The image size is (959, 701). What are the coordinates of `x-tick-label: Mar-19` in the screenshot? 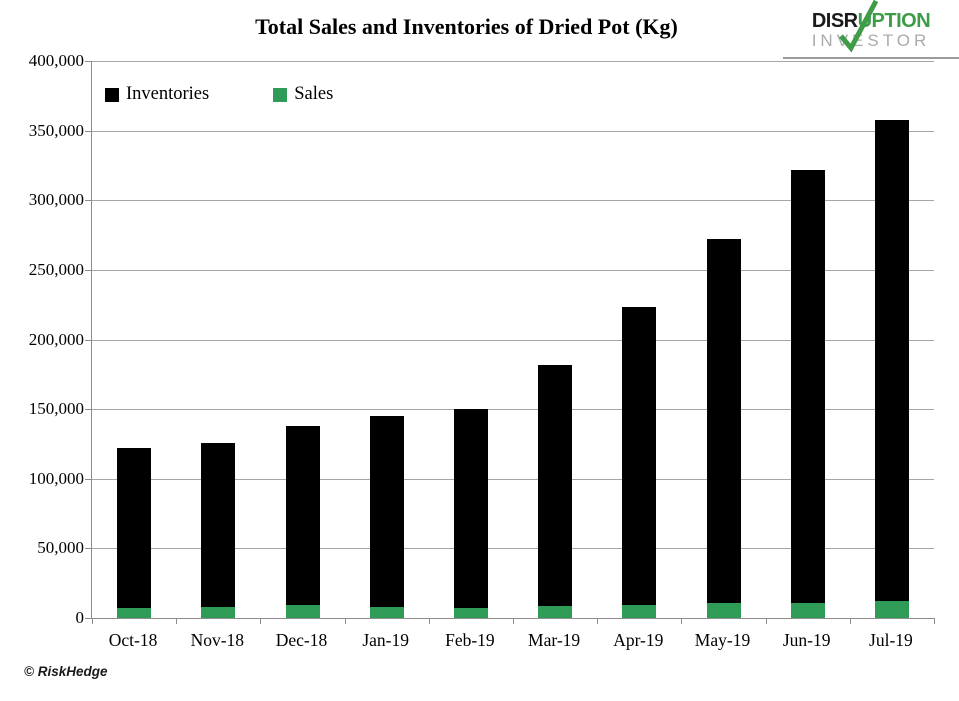 It's located at (554, 640).